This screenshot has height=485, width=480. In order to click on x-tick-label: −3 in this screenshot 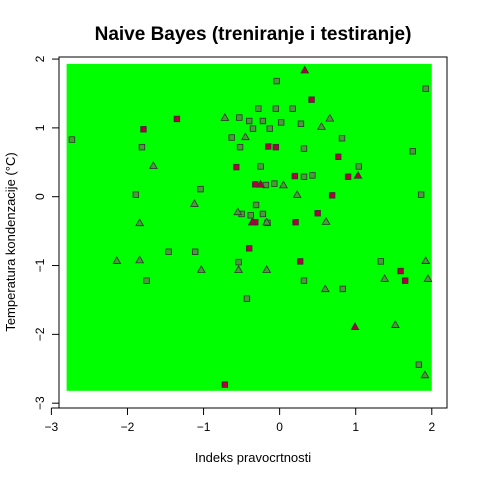, I will do `click(52, 427)`.